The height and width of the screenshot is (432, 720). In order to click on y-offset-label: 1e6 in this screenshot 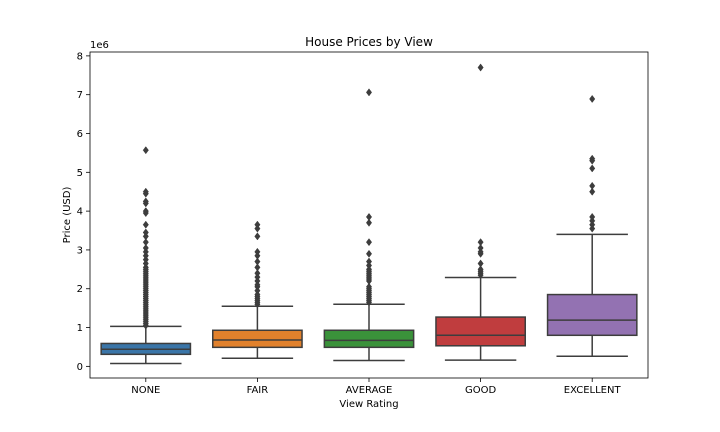, I will do `click(99, 45)`.